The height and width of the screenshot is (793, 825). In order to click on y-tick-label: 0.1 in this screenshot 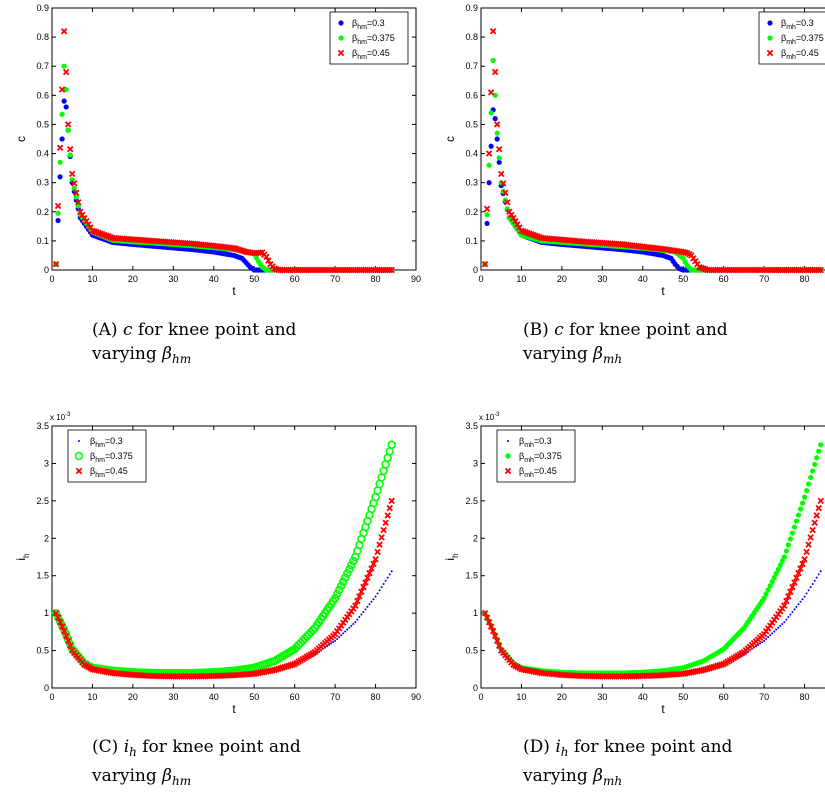, I will do `click(42, 241)`.